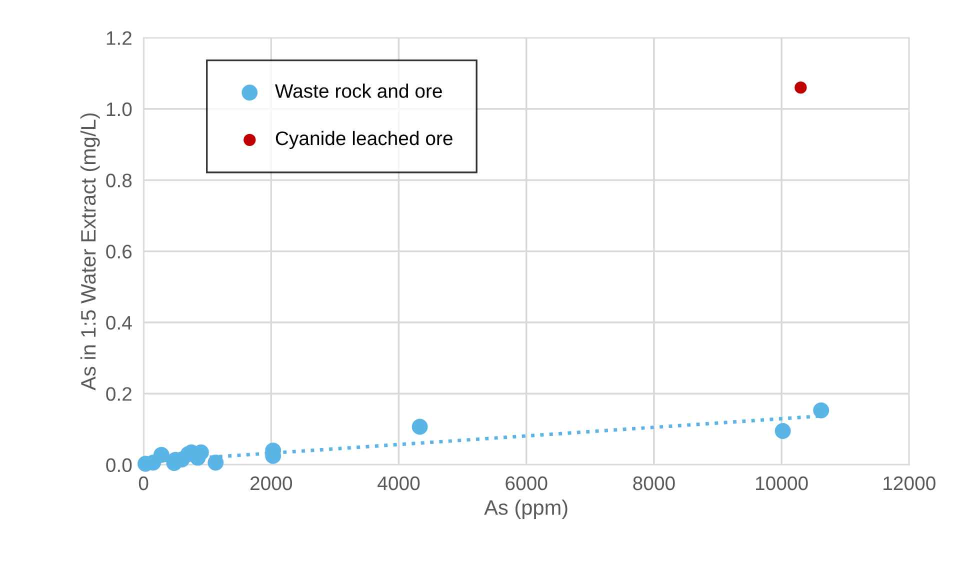 The height and width of the screenshot is (581, 957). I want to click on x-tick-label: 6000, so click(527, 483).